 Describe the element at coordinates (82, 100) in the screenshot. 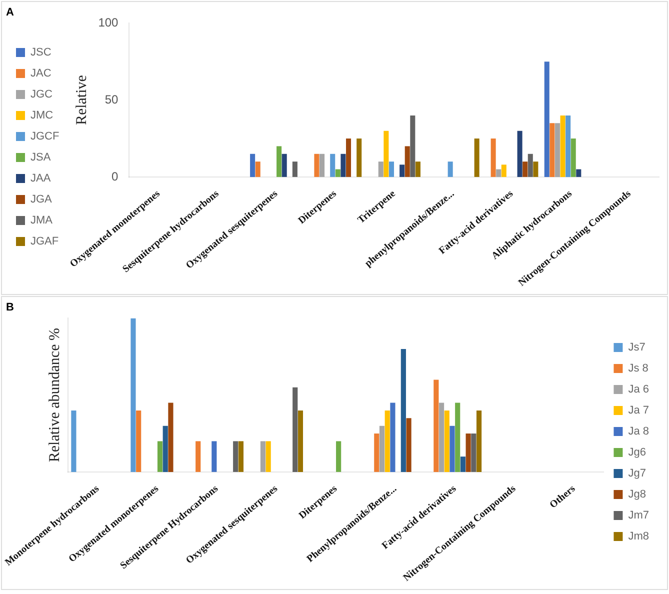

I see `y-axis-title: Relative` at that location.